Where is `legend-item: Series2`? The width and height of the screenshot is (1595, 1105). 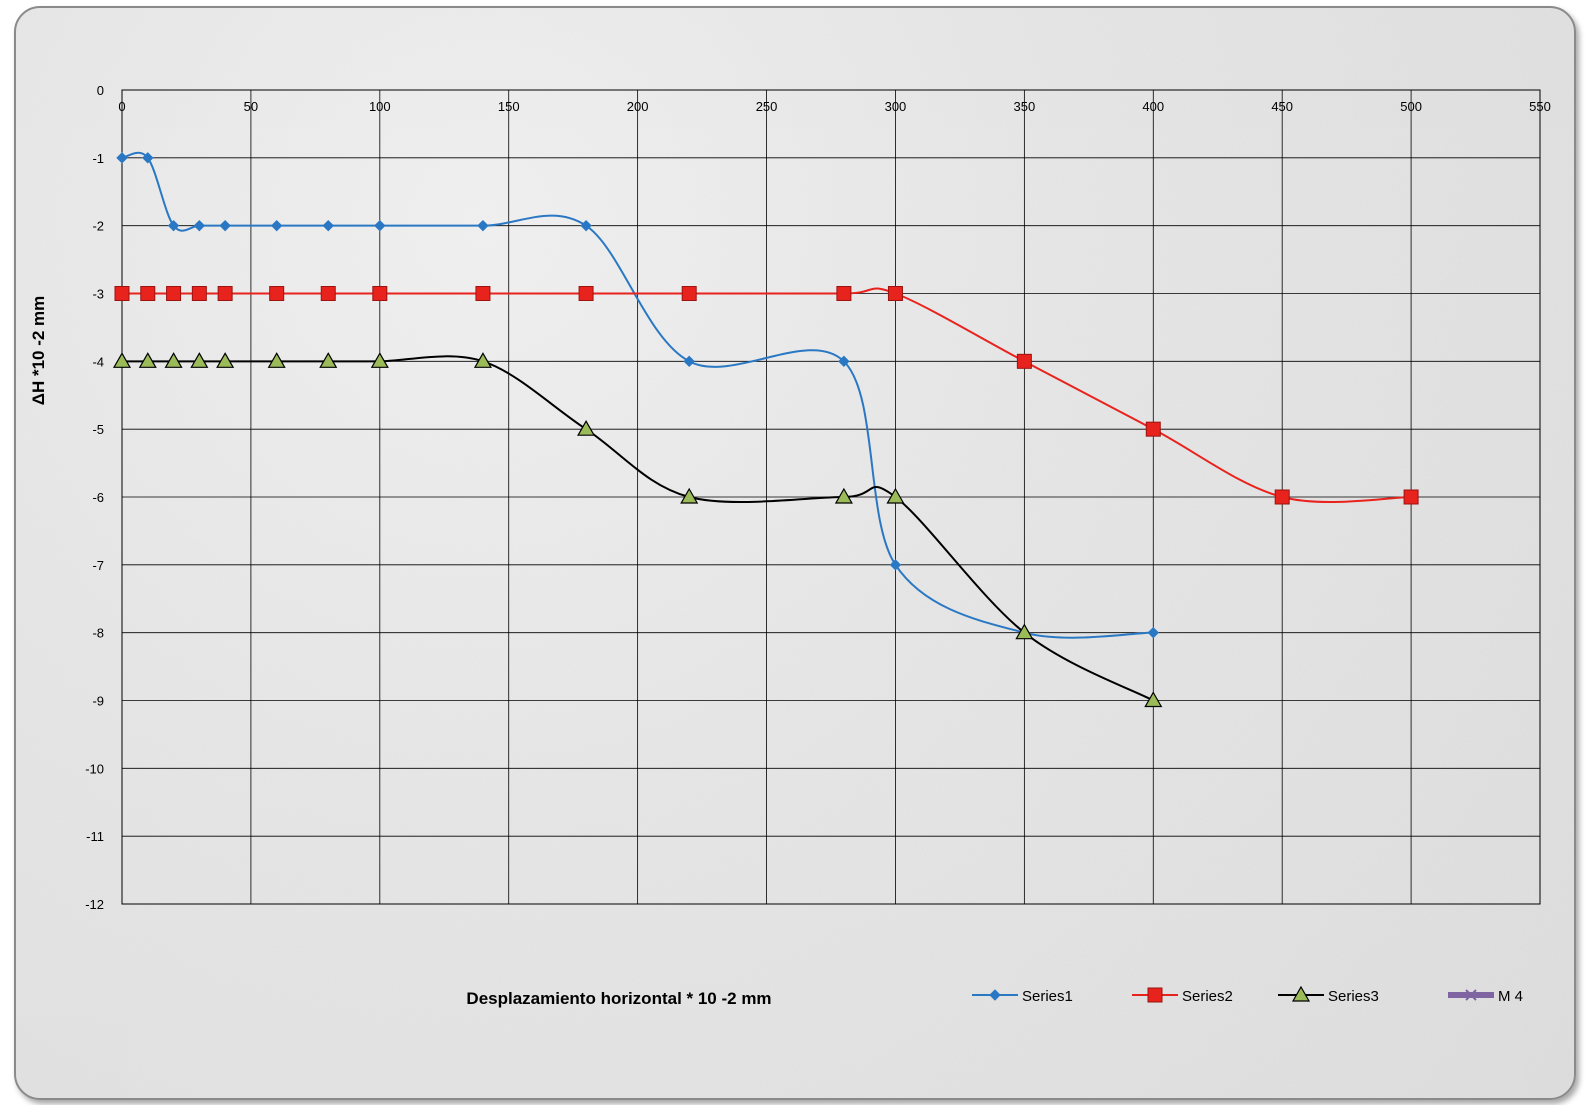
legend-item: Series2 is located at coordinates (1182, 996).